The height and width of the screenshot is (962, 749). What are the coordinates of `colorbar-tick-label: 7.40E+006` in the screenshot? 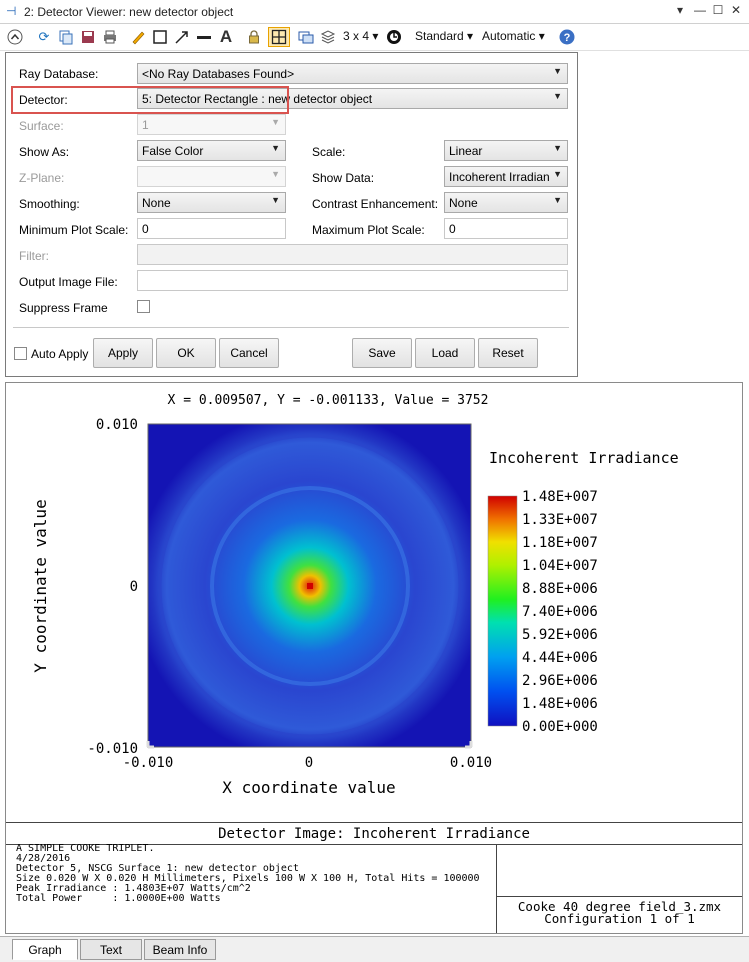 It's located at (560, 612).